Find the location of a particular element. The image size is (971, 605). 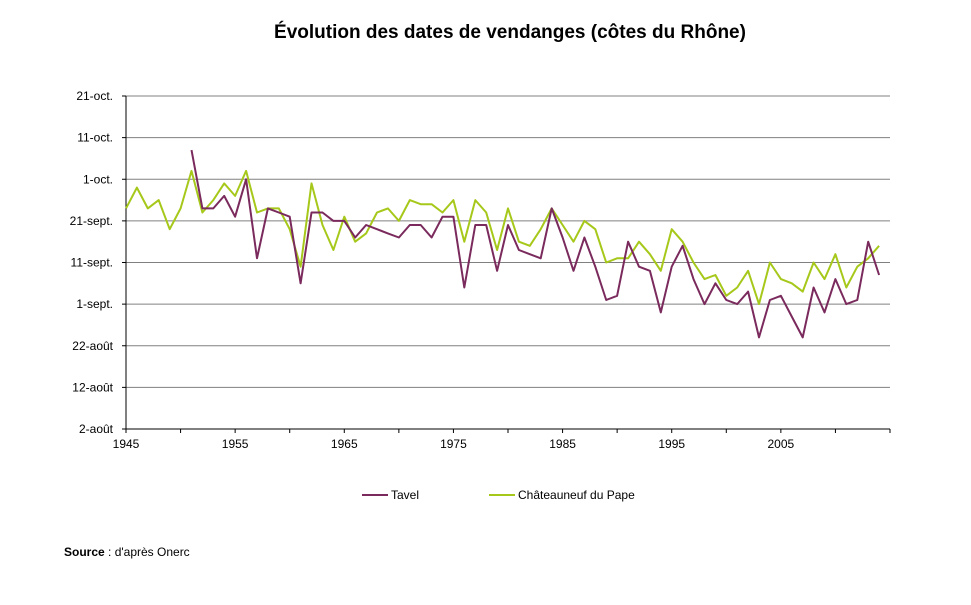

legend-label: Châteauneuf du Pape is located at coordinates (576, 495).